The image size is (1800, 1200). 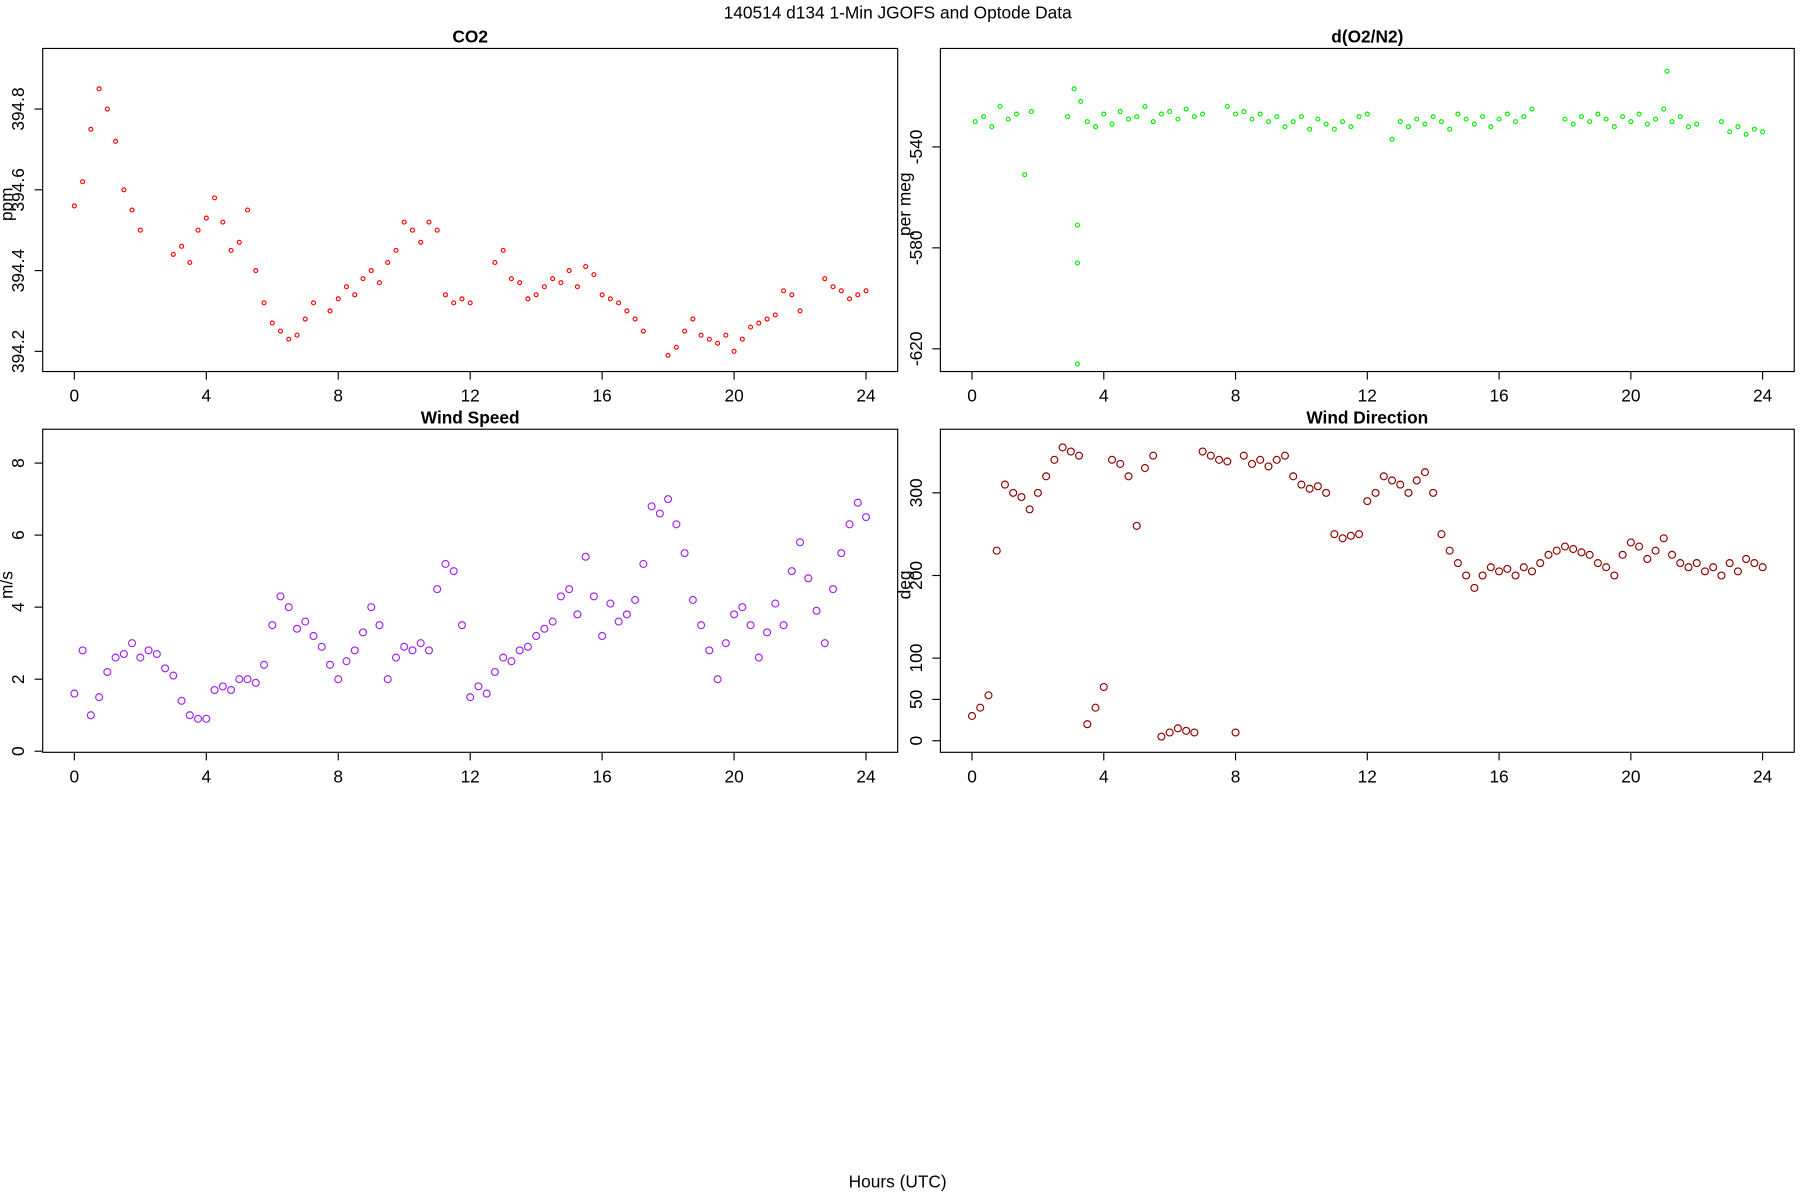 I want to click on y-axis-title: ppm, so click(x=8, y=204).